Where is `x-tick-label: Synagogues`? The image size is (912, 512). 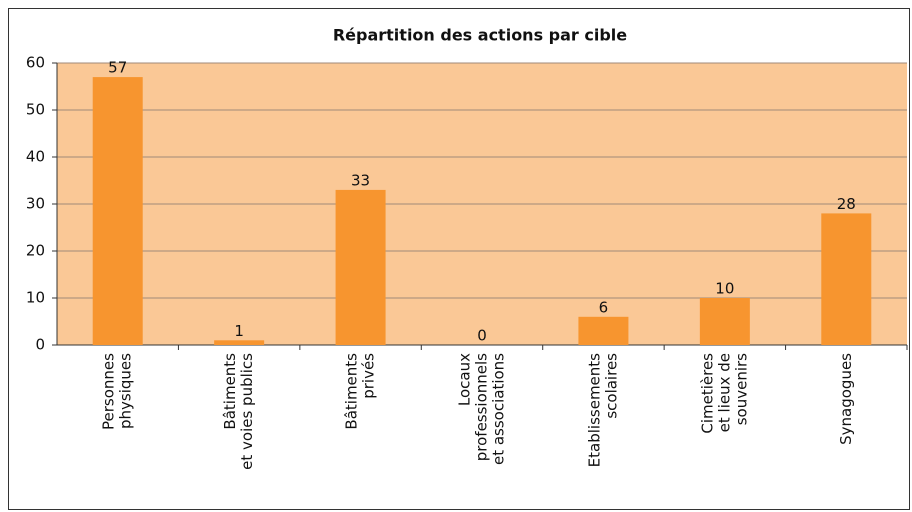
x-tick-label: Synagogues is located at coordinates (846, 399).